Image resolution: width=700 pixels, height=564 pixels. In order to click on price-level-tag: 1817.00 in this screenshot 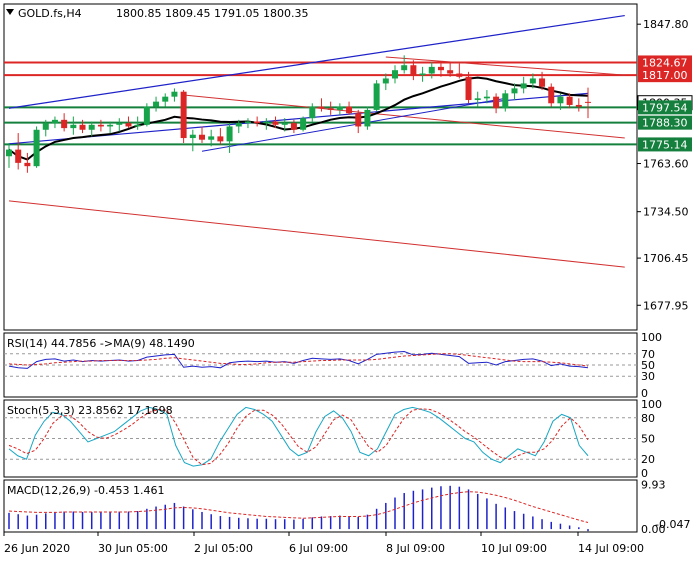, I will do `click(665, 75)`.